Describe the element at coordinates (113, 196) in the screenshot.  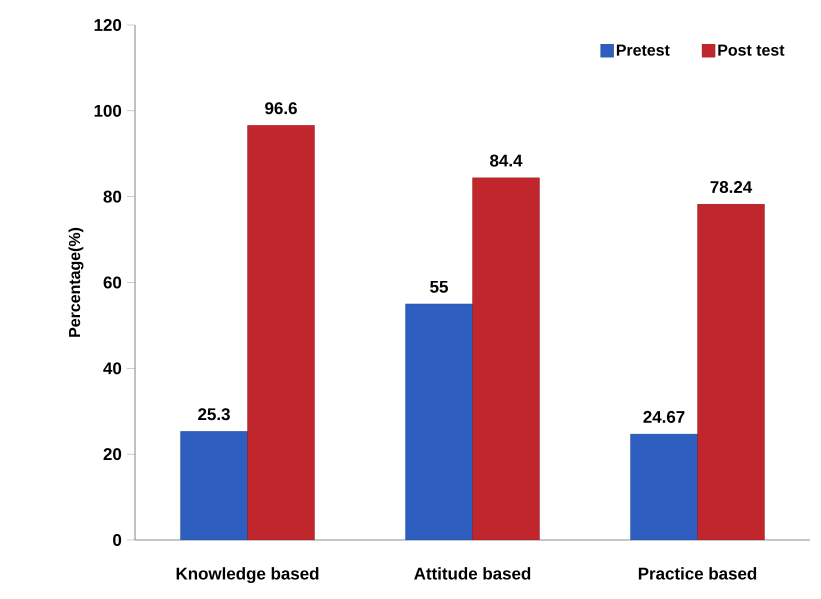
I see `y-tick-label: 80` at that location.